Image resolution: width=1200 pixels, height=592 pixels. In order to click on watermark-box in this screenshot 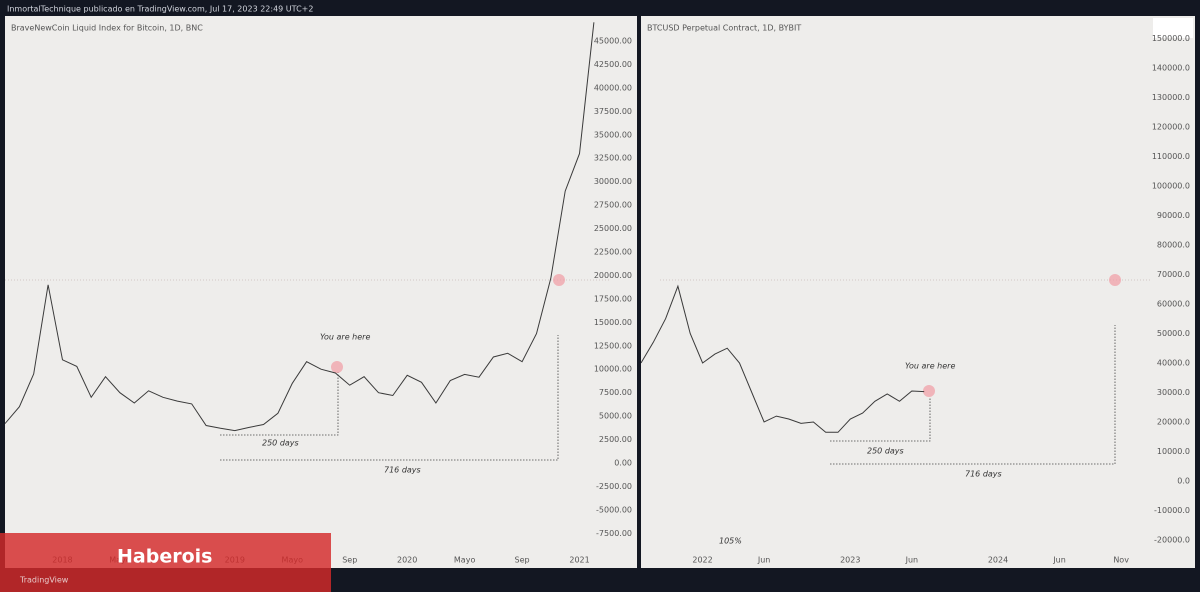, I will do `click(165, 562)`.